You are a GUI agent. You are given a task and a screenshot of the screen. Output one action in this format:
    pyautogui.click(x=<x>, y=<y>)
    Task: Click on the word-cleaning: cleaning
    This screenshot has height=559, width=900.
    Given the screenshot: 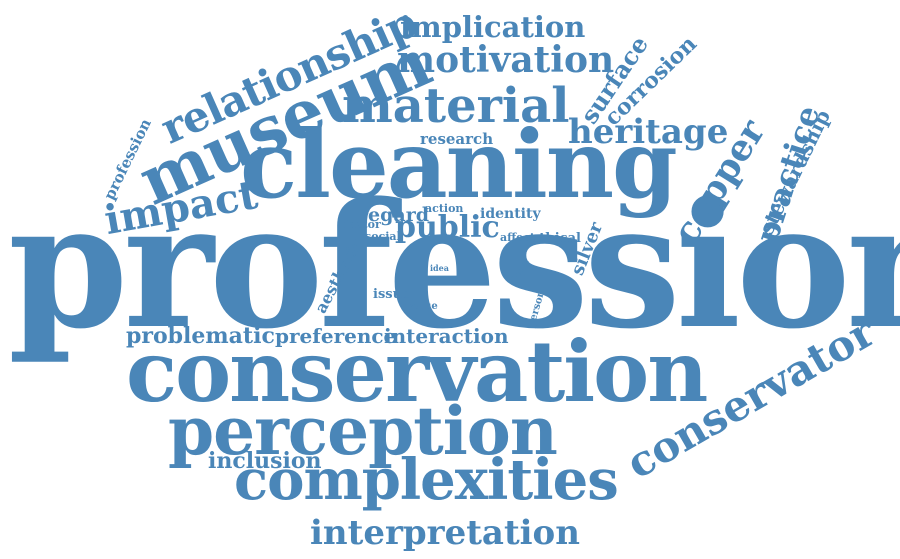 What is the action you would take?
    pyautogui.click(x=459, y=165)
    